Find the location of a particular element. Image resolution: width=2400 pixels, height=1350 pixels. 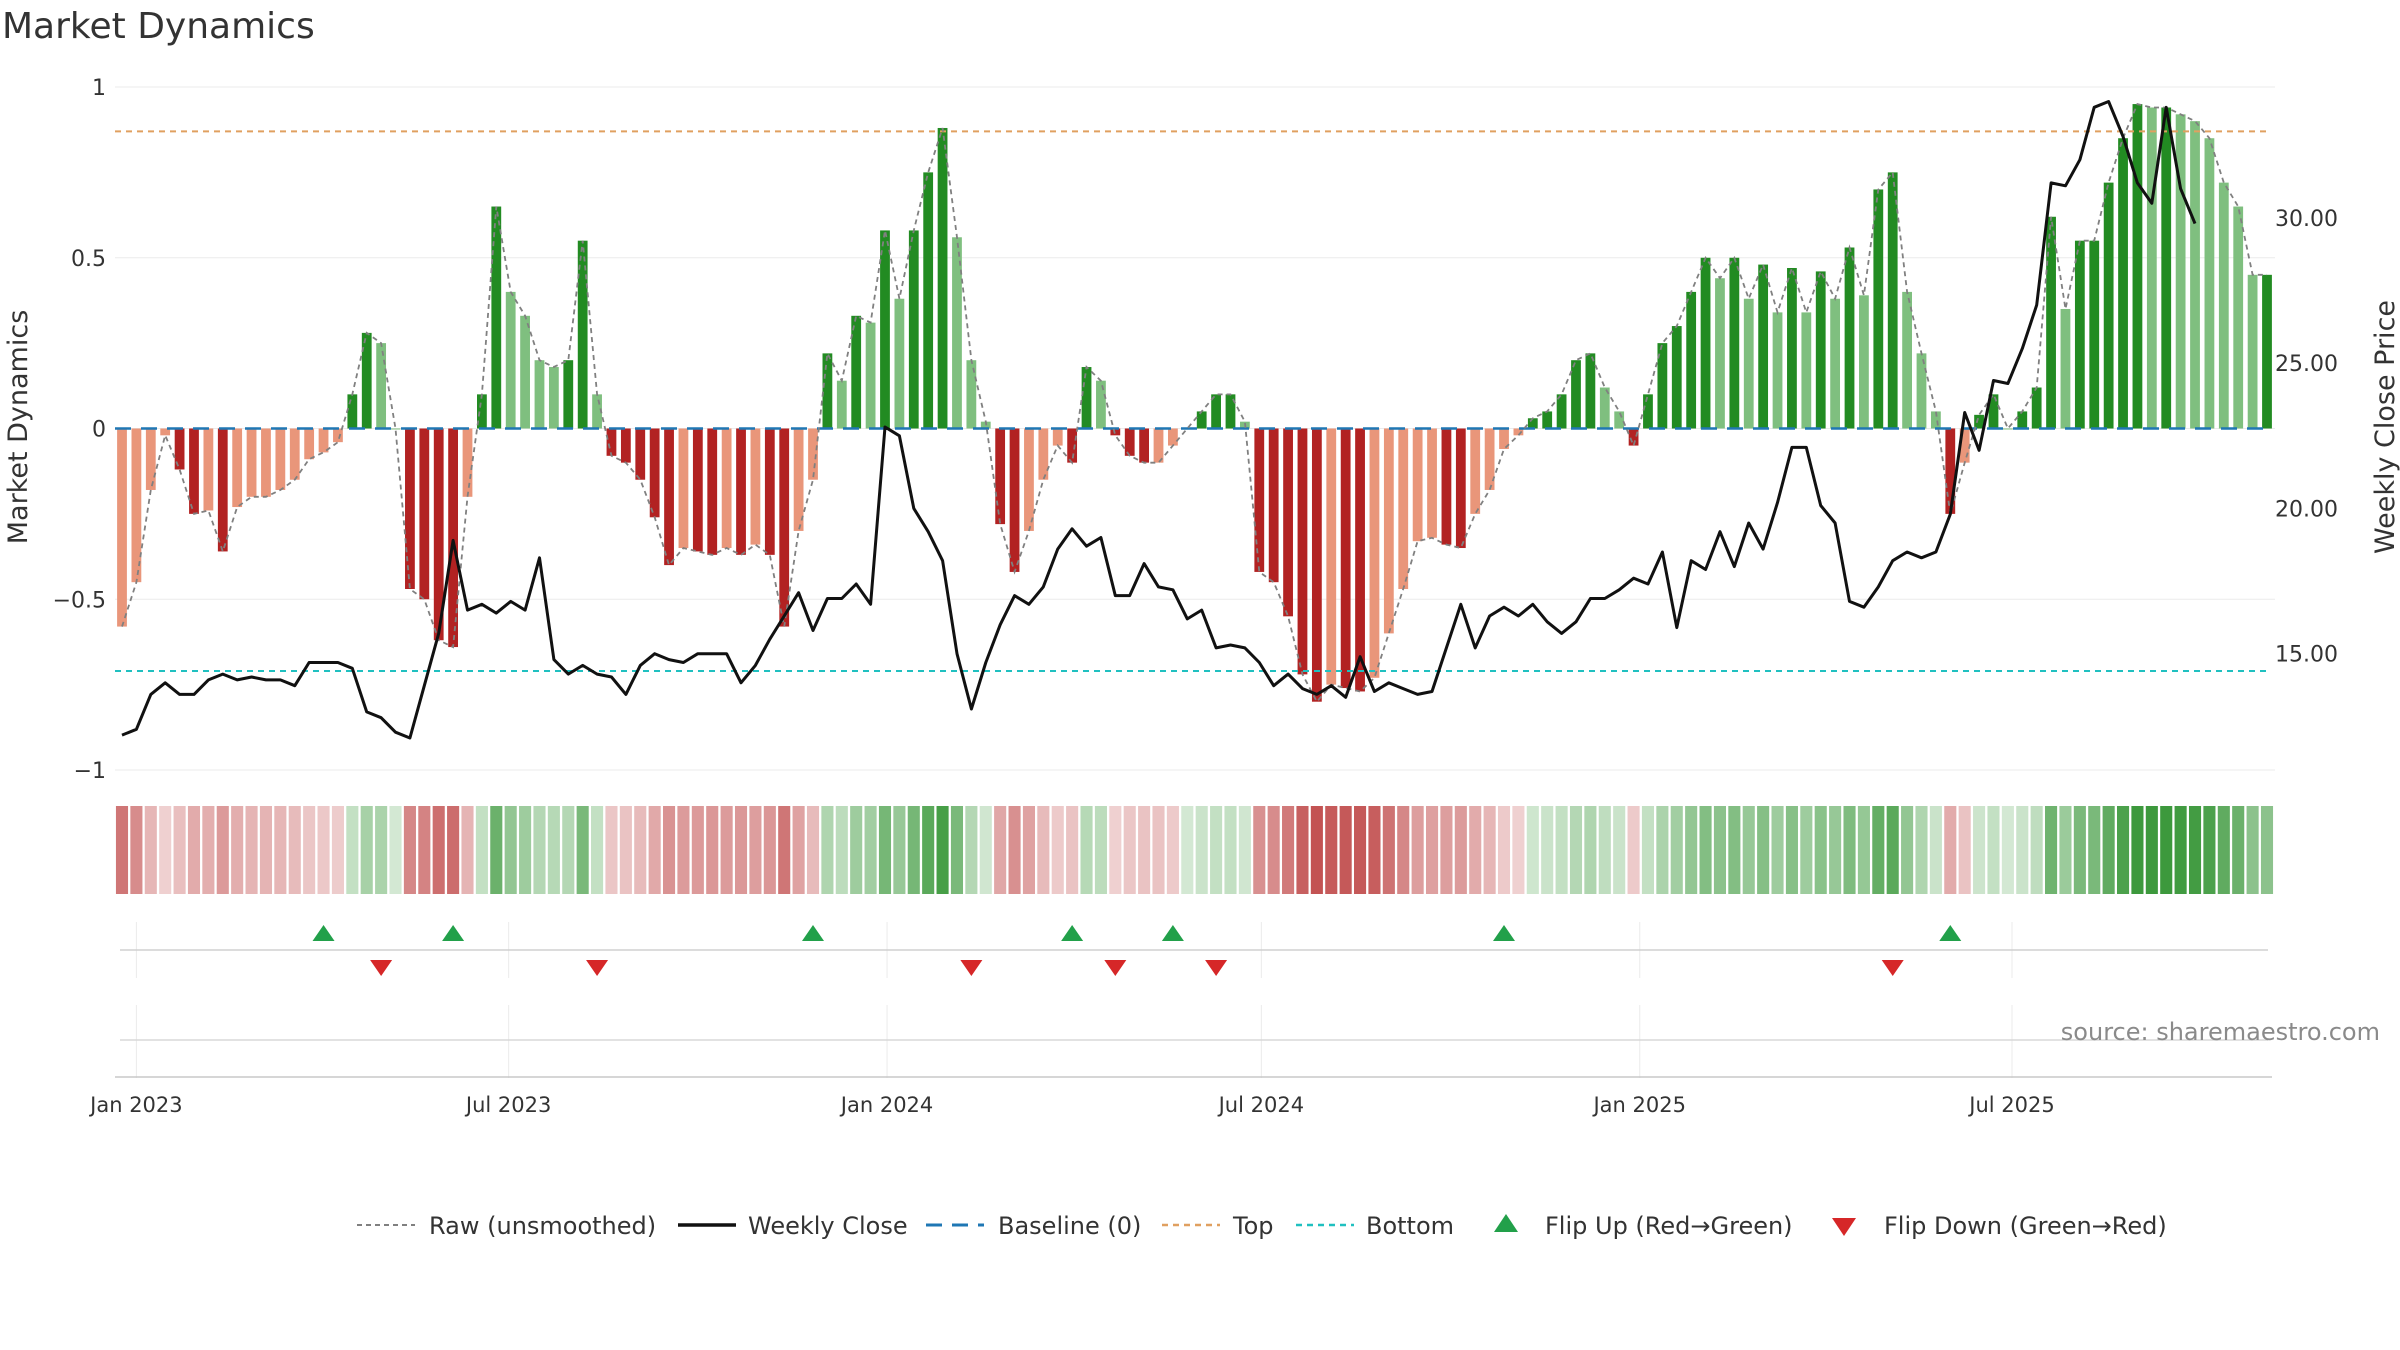

flip-down-marker is located at coordinates (1892, 968).